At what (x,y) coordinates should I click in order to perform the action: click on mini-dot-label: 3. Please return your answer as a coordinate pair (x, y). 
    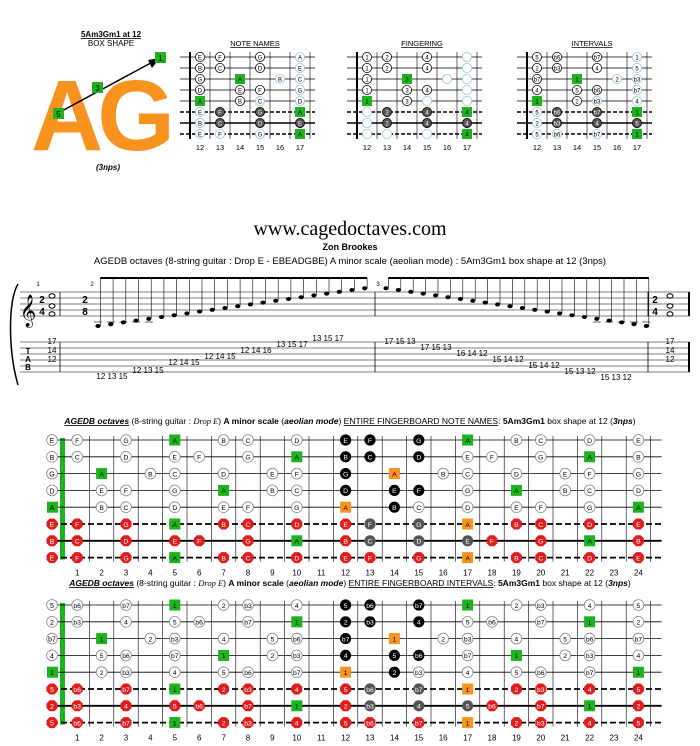
    Looking at the image, I should click on (407, 103).